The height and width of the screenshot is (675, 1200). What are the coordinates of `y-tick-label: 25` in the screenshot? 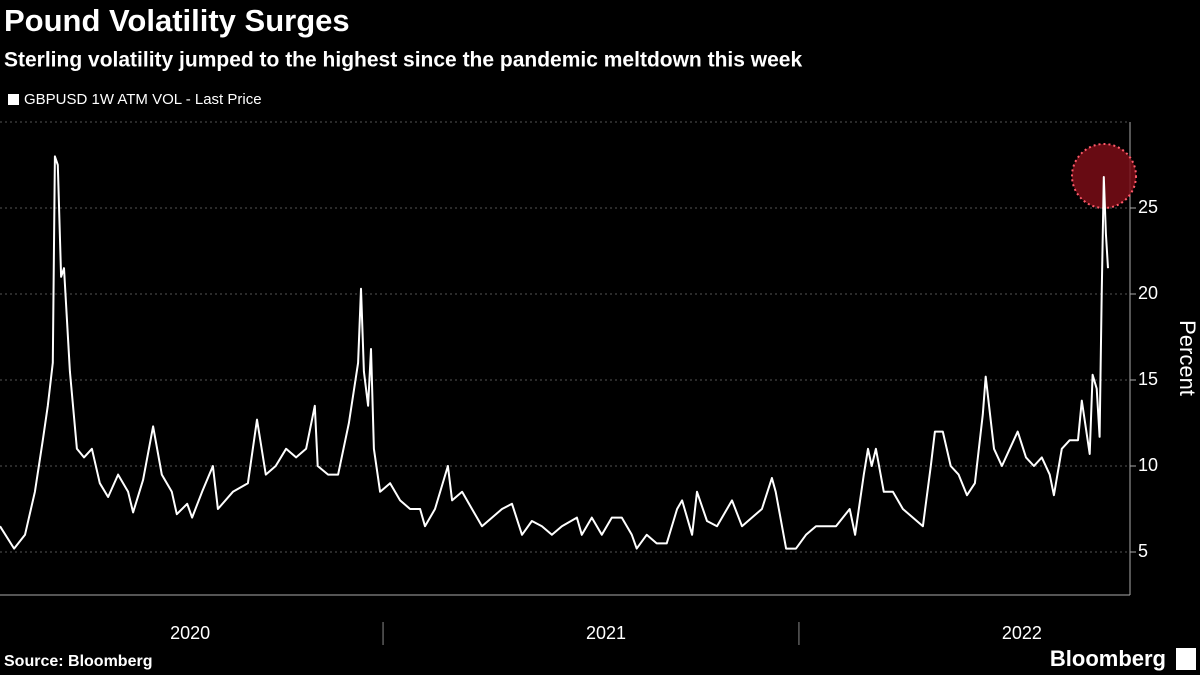 It's located at (1148, 207).